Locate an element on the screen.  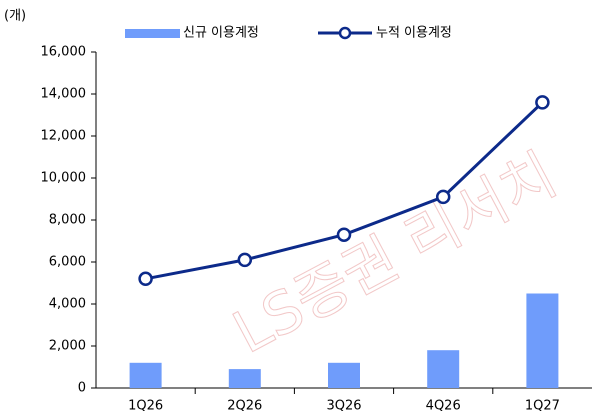
x-tick-label: 1Q26 is located at coordinates (145, 406).